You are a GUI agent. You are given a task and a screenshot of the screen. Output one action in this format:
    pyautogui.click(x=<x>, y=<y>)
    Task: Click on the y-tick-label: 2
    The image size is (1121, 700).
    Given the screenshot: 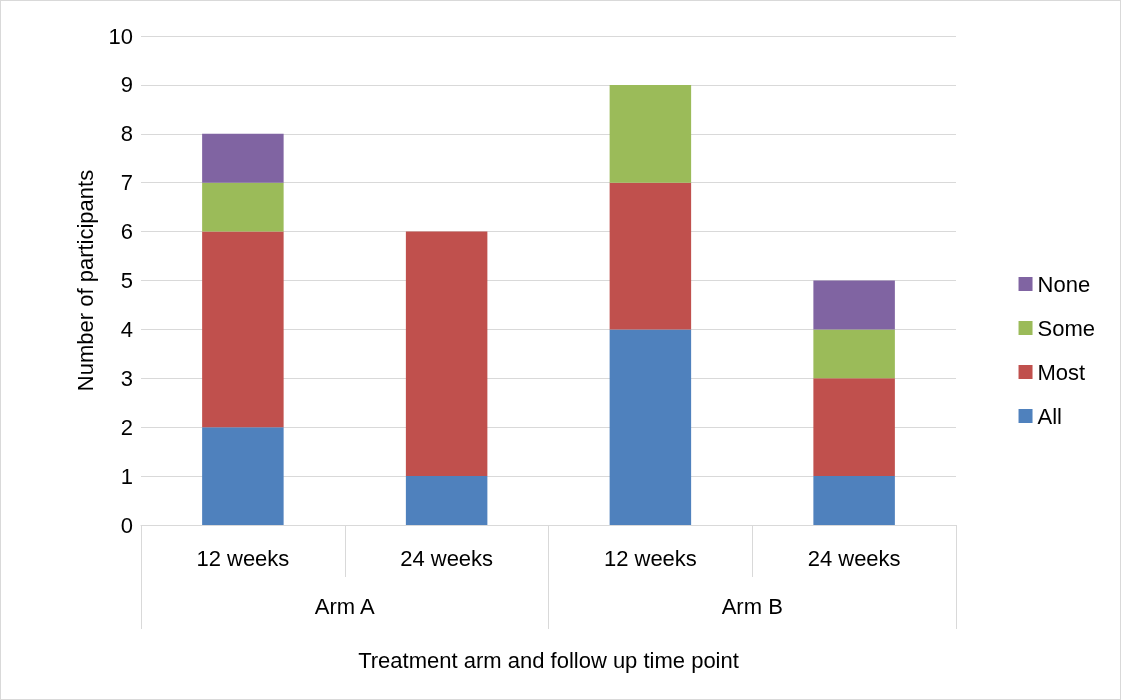 What is the action you would take?
    pyautogui.click(x=126, y=427)
    